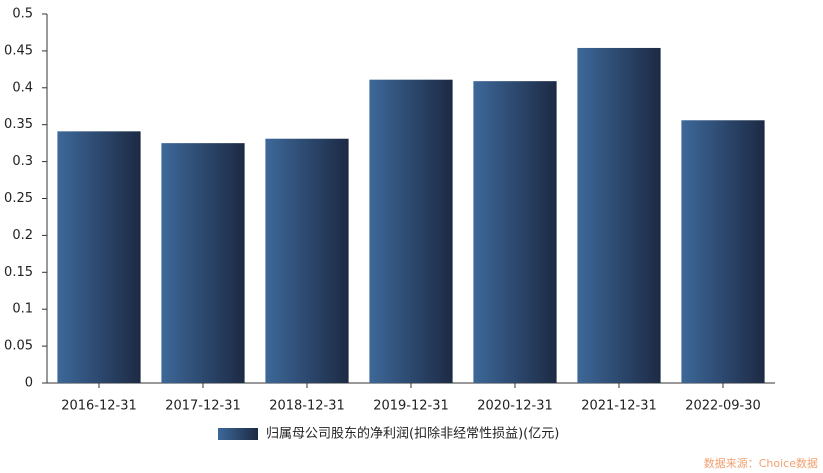 Image resolution: width=823 pixels, height=473 pixels. I want to click on x-tick-label: 2018-12-31, so click(307, 406).